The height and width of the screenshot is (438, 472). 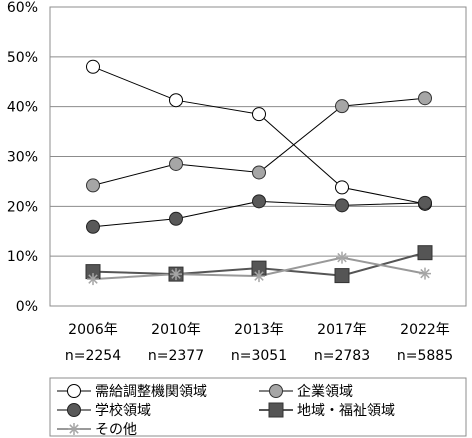 What do you see at coordinates (22, 207) in the screenshot?
I see `y-tick-label: 20%` at bounding box center [22, 207].